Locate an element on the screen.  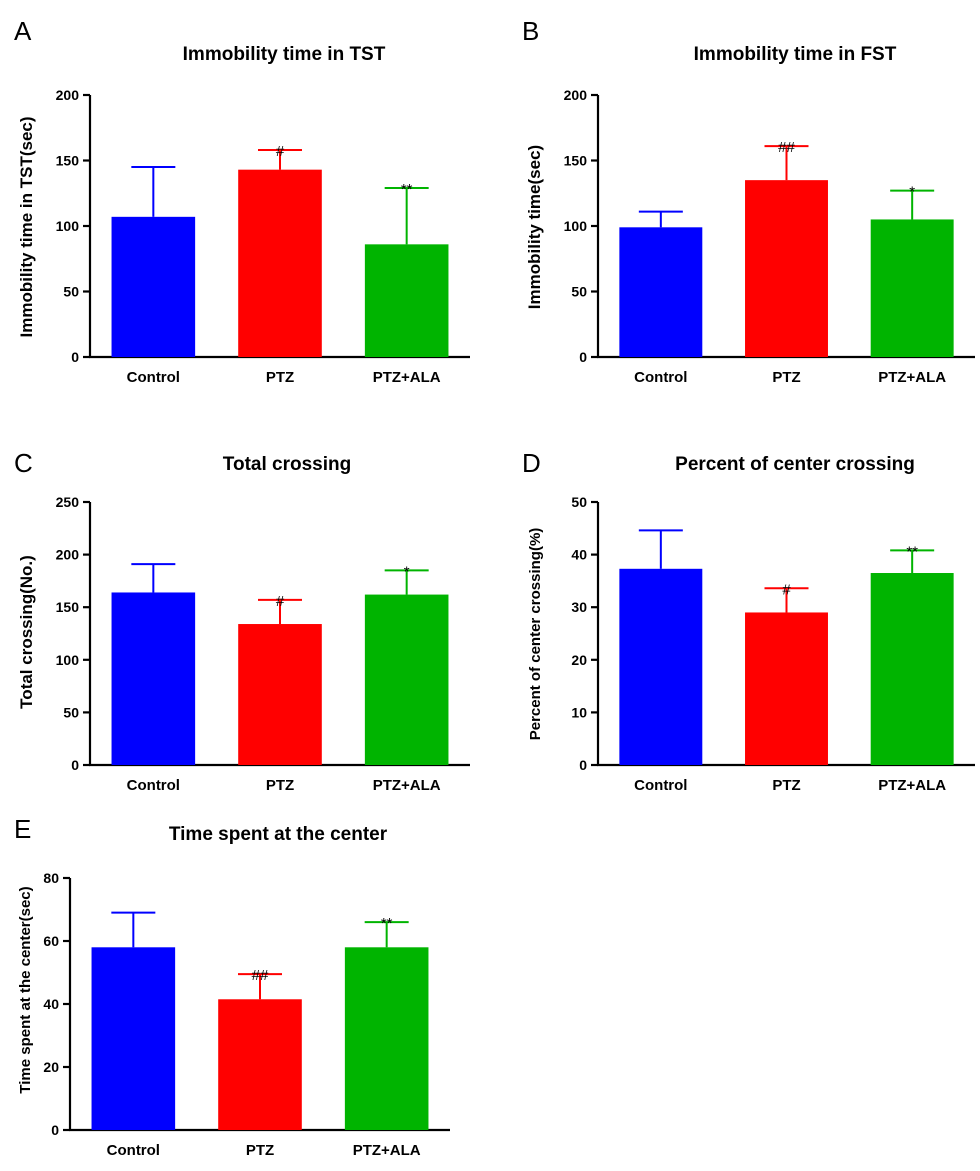
panel-letter-a: A is located at coordinates (23, 31).